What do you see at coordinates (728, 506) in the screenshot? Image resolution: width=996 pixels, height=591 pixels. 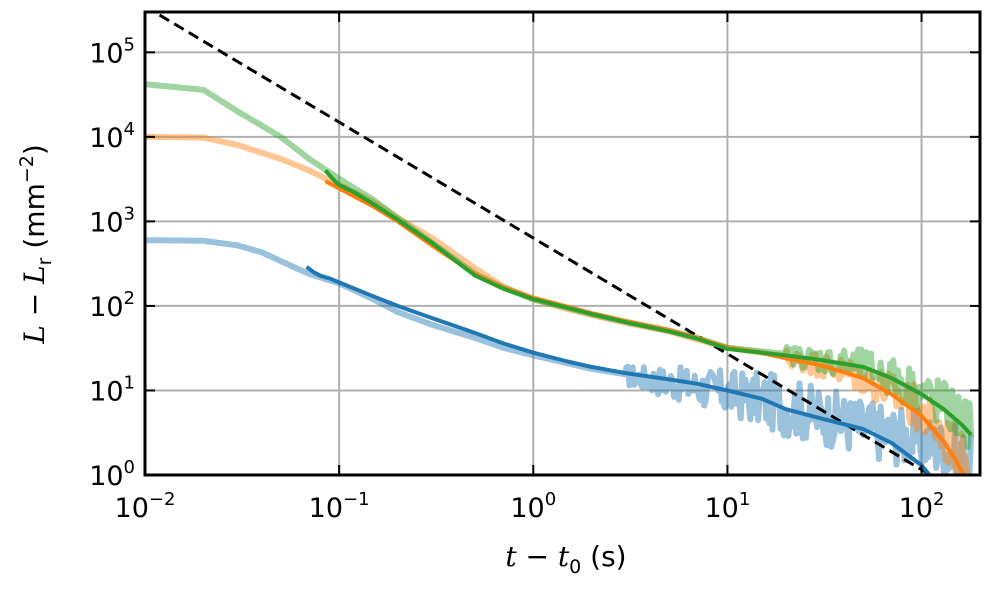 I see `x-tick-label-3: 10¹` at bounding box center [728, 506].